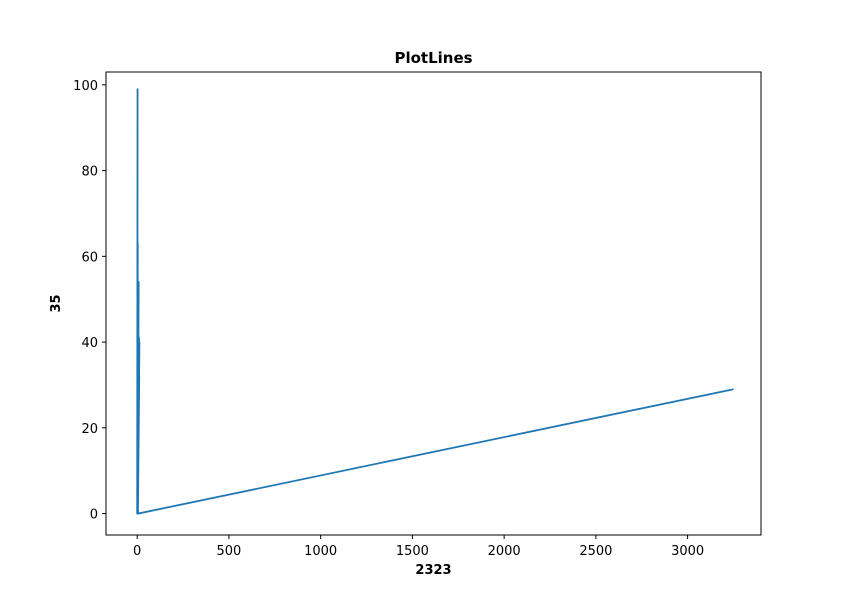 This screenshot has width=846, height=600. What do you see at coordinates (412, 551) in the screenshot?
I see `x-tick-label: 1500` at bounding box center [412, 551].